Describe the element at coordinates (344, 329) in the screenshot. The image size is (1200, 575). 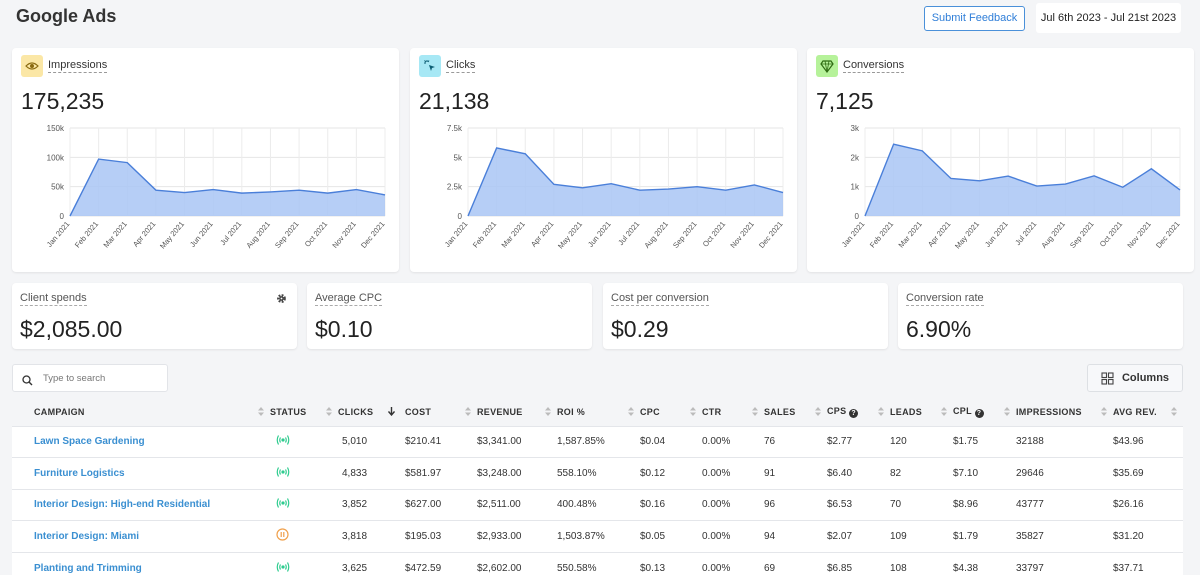
I see `summary-value: $0.10` at that location.